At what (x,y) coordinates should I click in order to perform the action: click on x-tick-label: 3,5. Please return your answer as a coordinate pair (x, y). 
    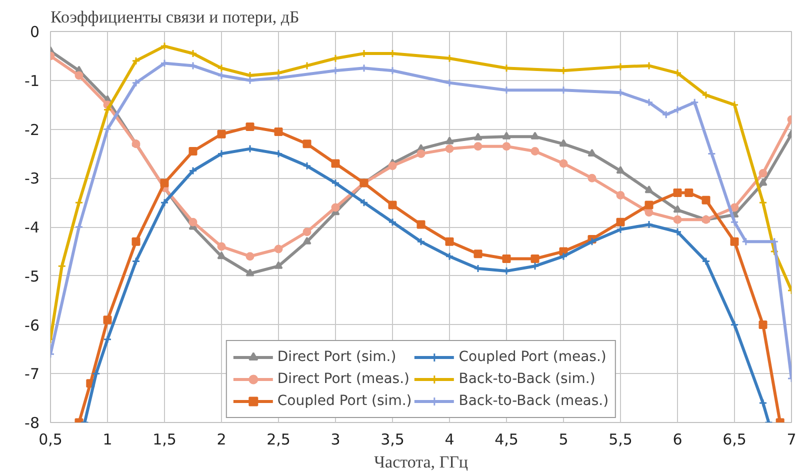
    Looking at the image, I should click on (392, 439).